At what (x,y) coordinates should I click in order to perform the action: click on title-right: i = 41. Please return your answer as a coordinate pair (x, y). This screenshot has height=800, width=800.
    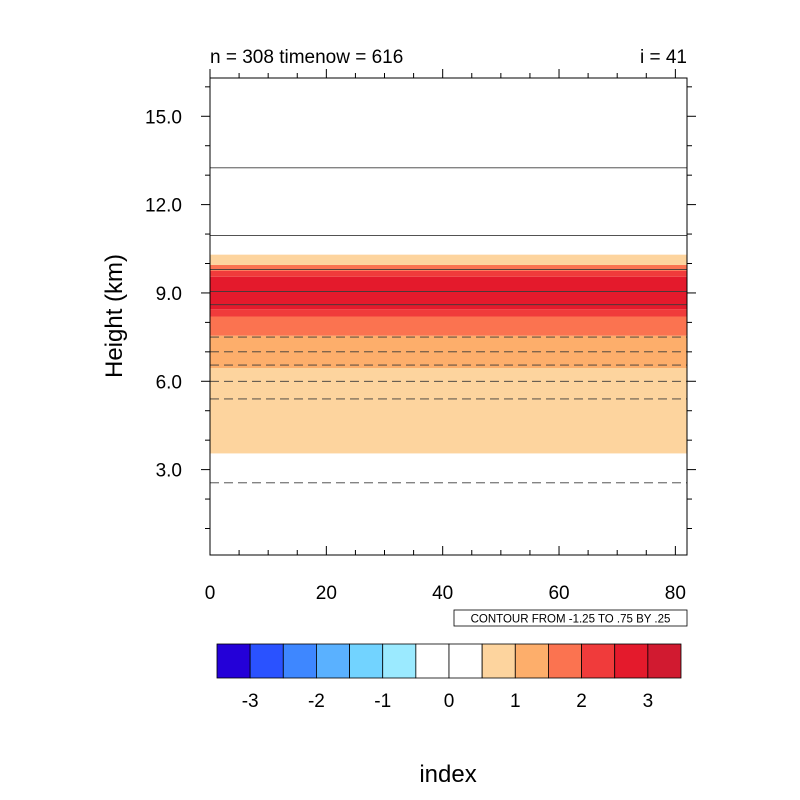
    Looking at the image, I should click on (663, 57).